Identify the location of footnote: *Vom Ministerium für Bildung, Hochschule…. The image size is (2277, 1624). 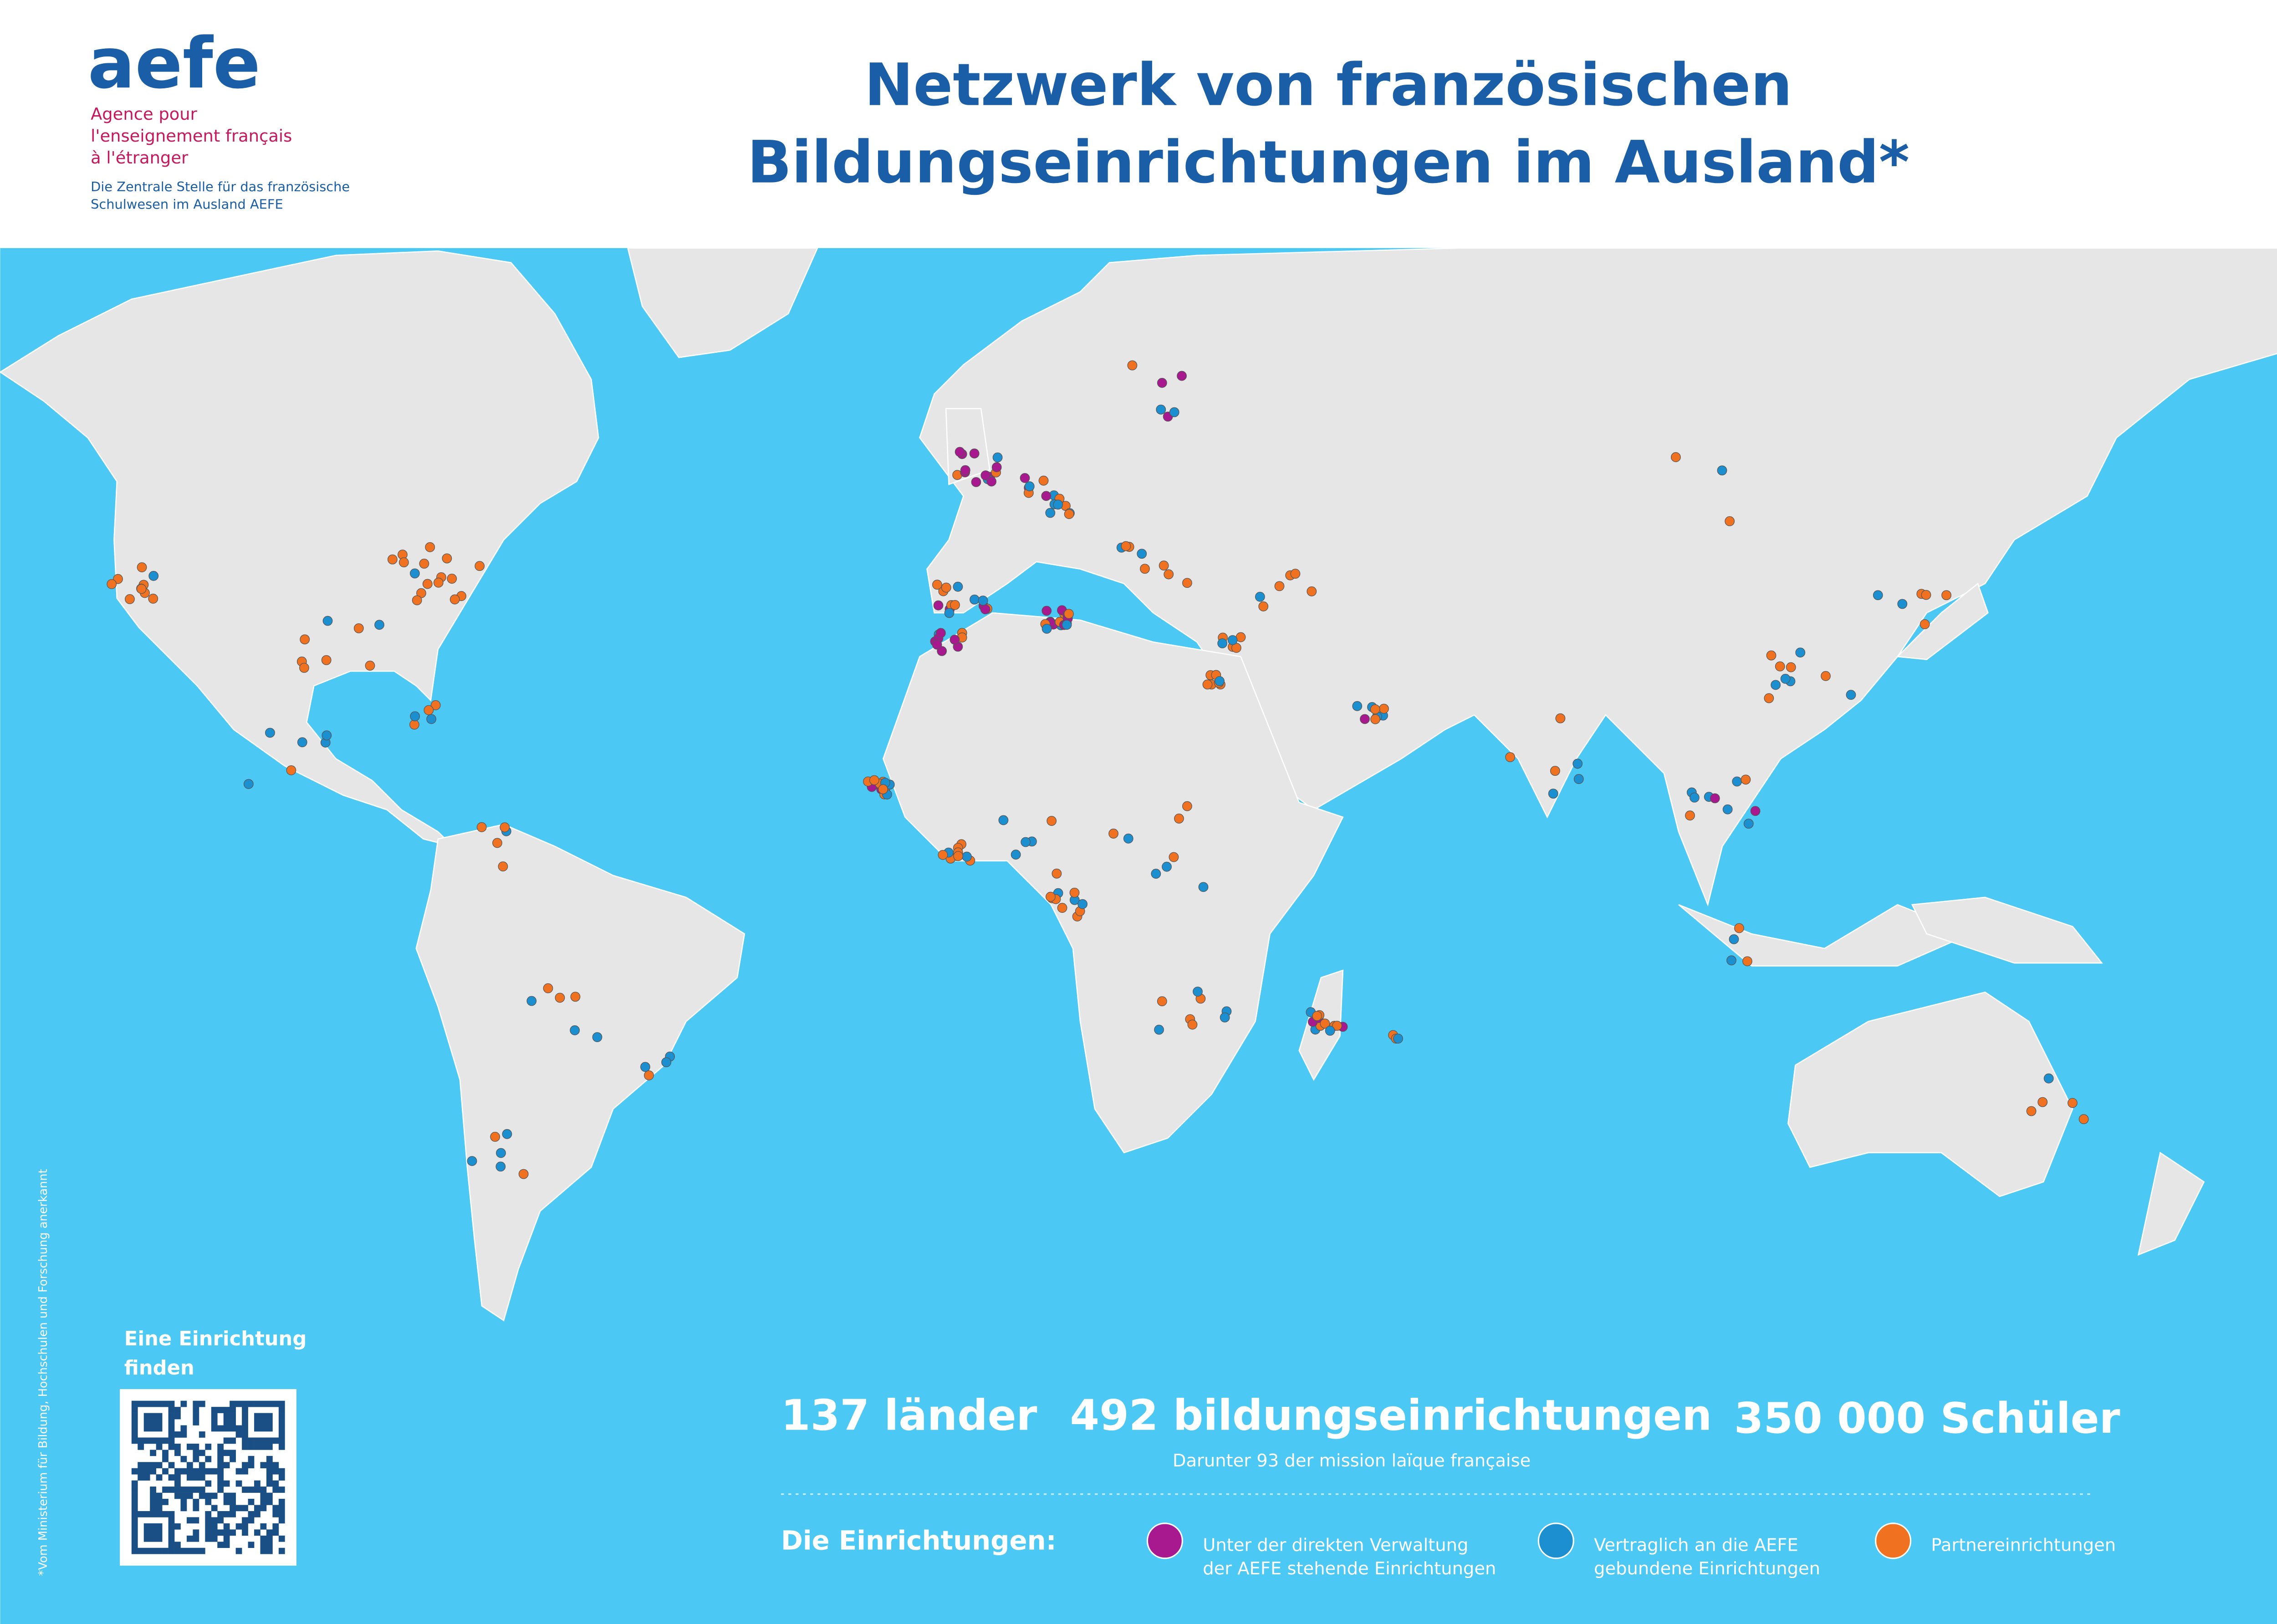
(43, 1372).